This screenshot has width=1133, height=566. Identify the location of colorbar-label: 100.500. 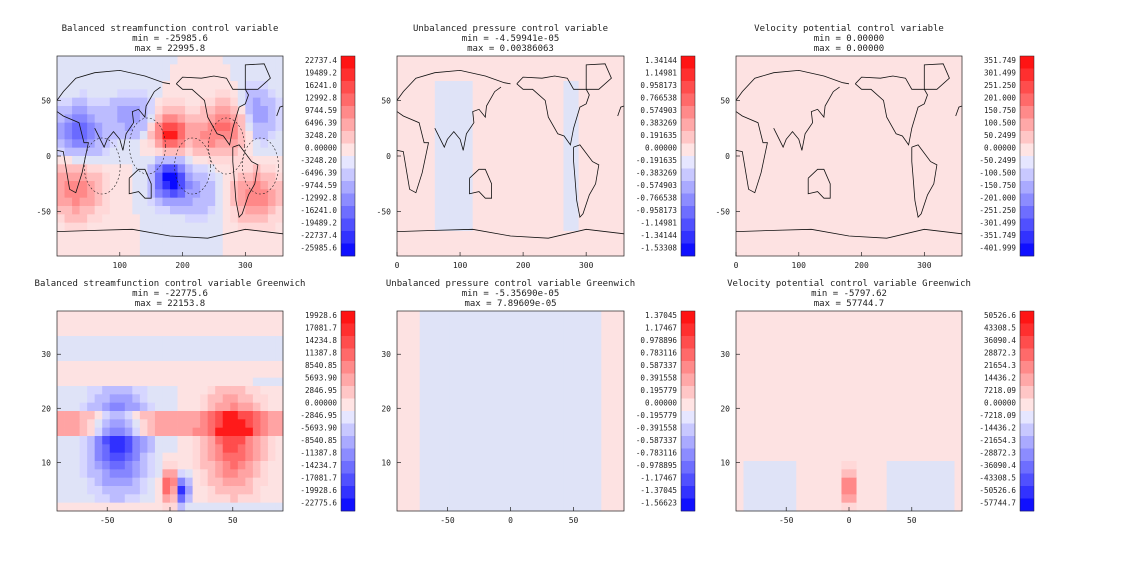
(1000, 122).